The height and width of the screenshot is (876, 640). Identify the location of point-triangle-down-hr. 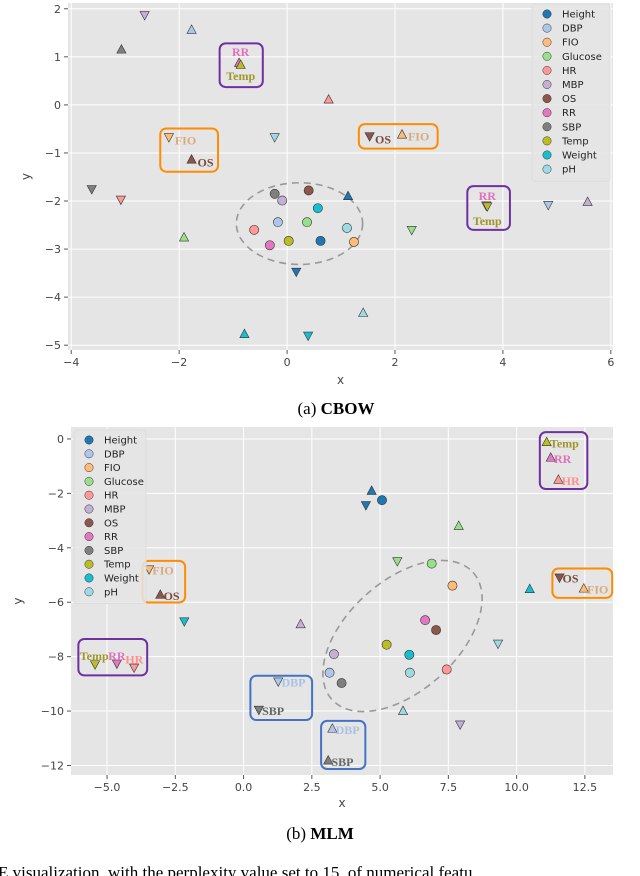
(120, 200).